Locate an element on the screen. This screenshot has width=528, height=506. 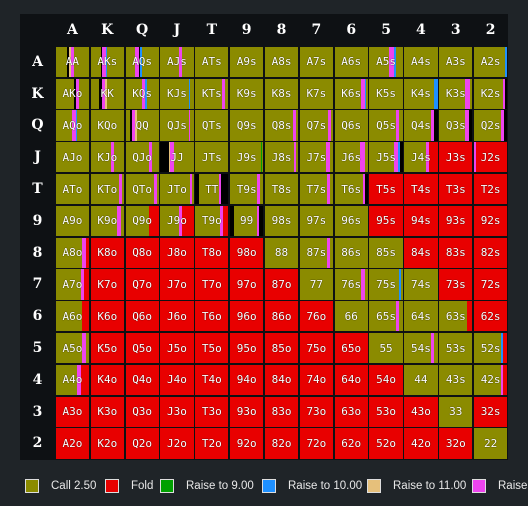
hand-cell-94o: 94o is located at coordinates (247, 379).